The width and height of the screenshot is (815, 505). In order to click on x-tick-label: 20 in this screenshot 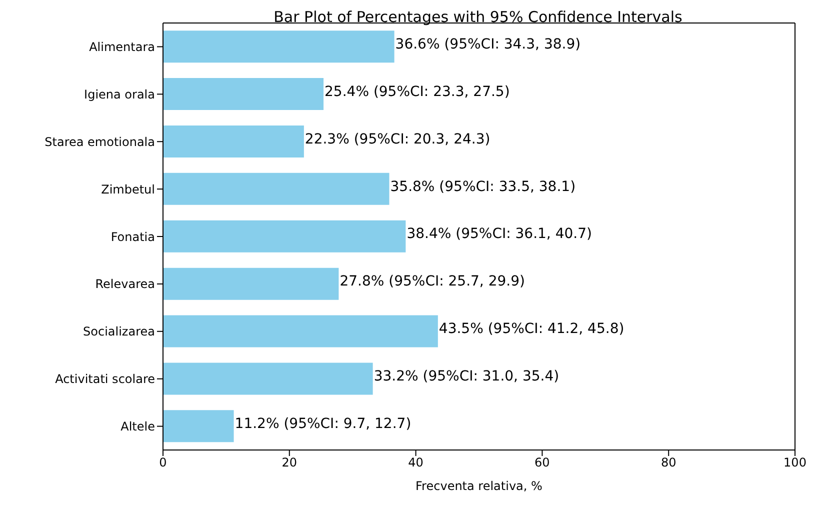, I will do `click(290, 463)`.